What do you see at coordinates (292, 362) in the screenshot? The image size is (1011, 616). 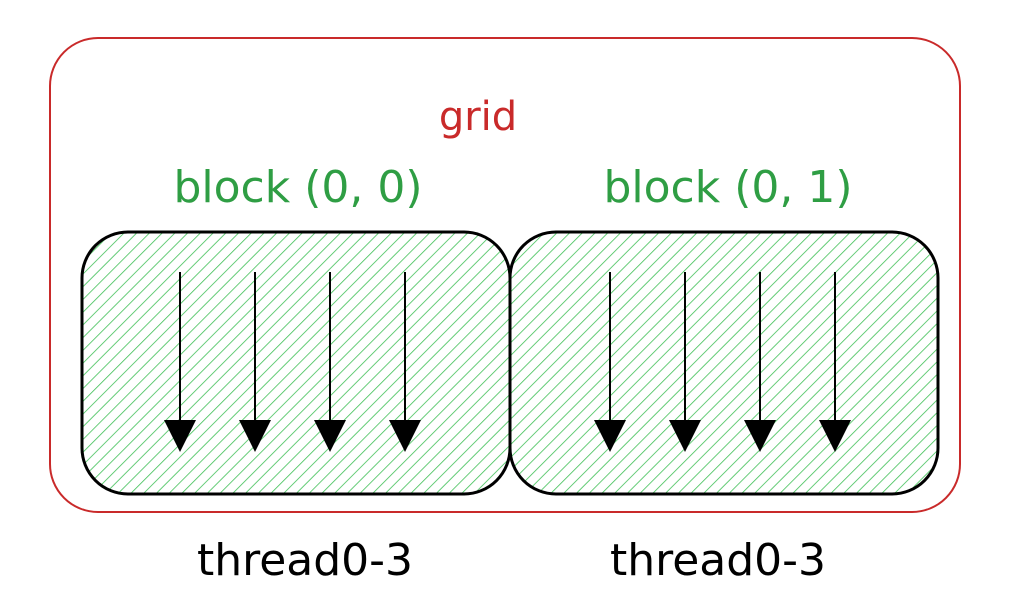 I see `block-0-threads` at bounding box center [292, 362].